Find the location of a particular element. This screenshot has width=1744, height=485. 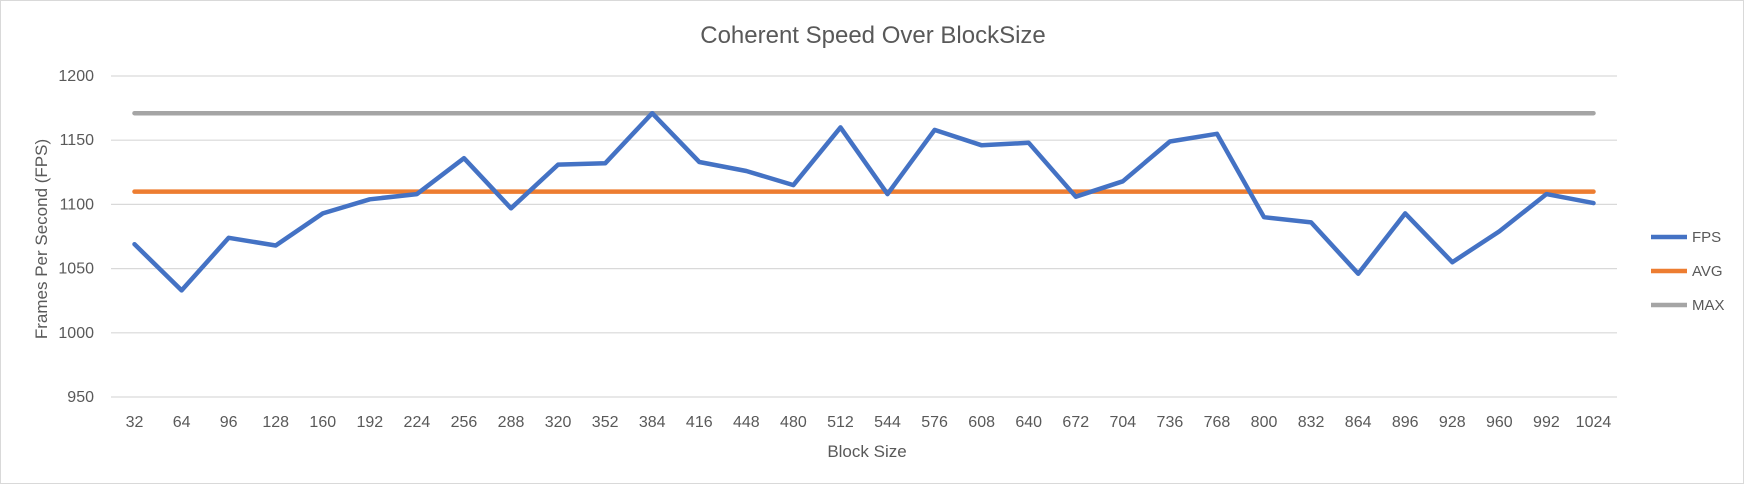

x-tick-label: 544 is located at coordinates (887, 422).